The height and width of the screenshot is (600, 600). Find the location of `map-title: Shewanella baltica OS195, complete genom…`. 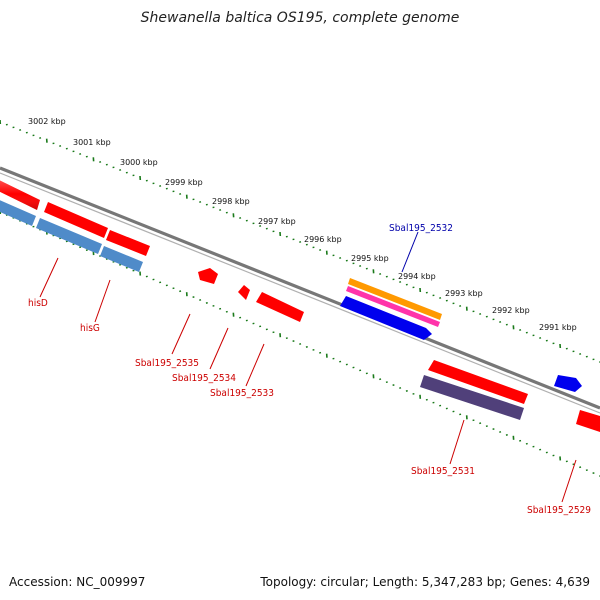

map-title: Shewanella baltica OS195, complete genom… is located at coordinates (300, 18).